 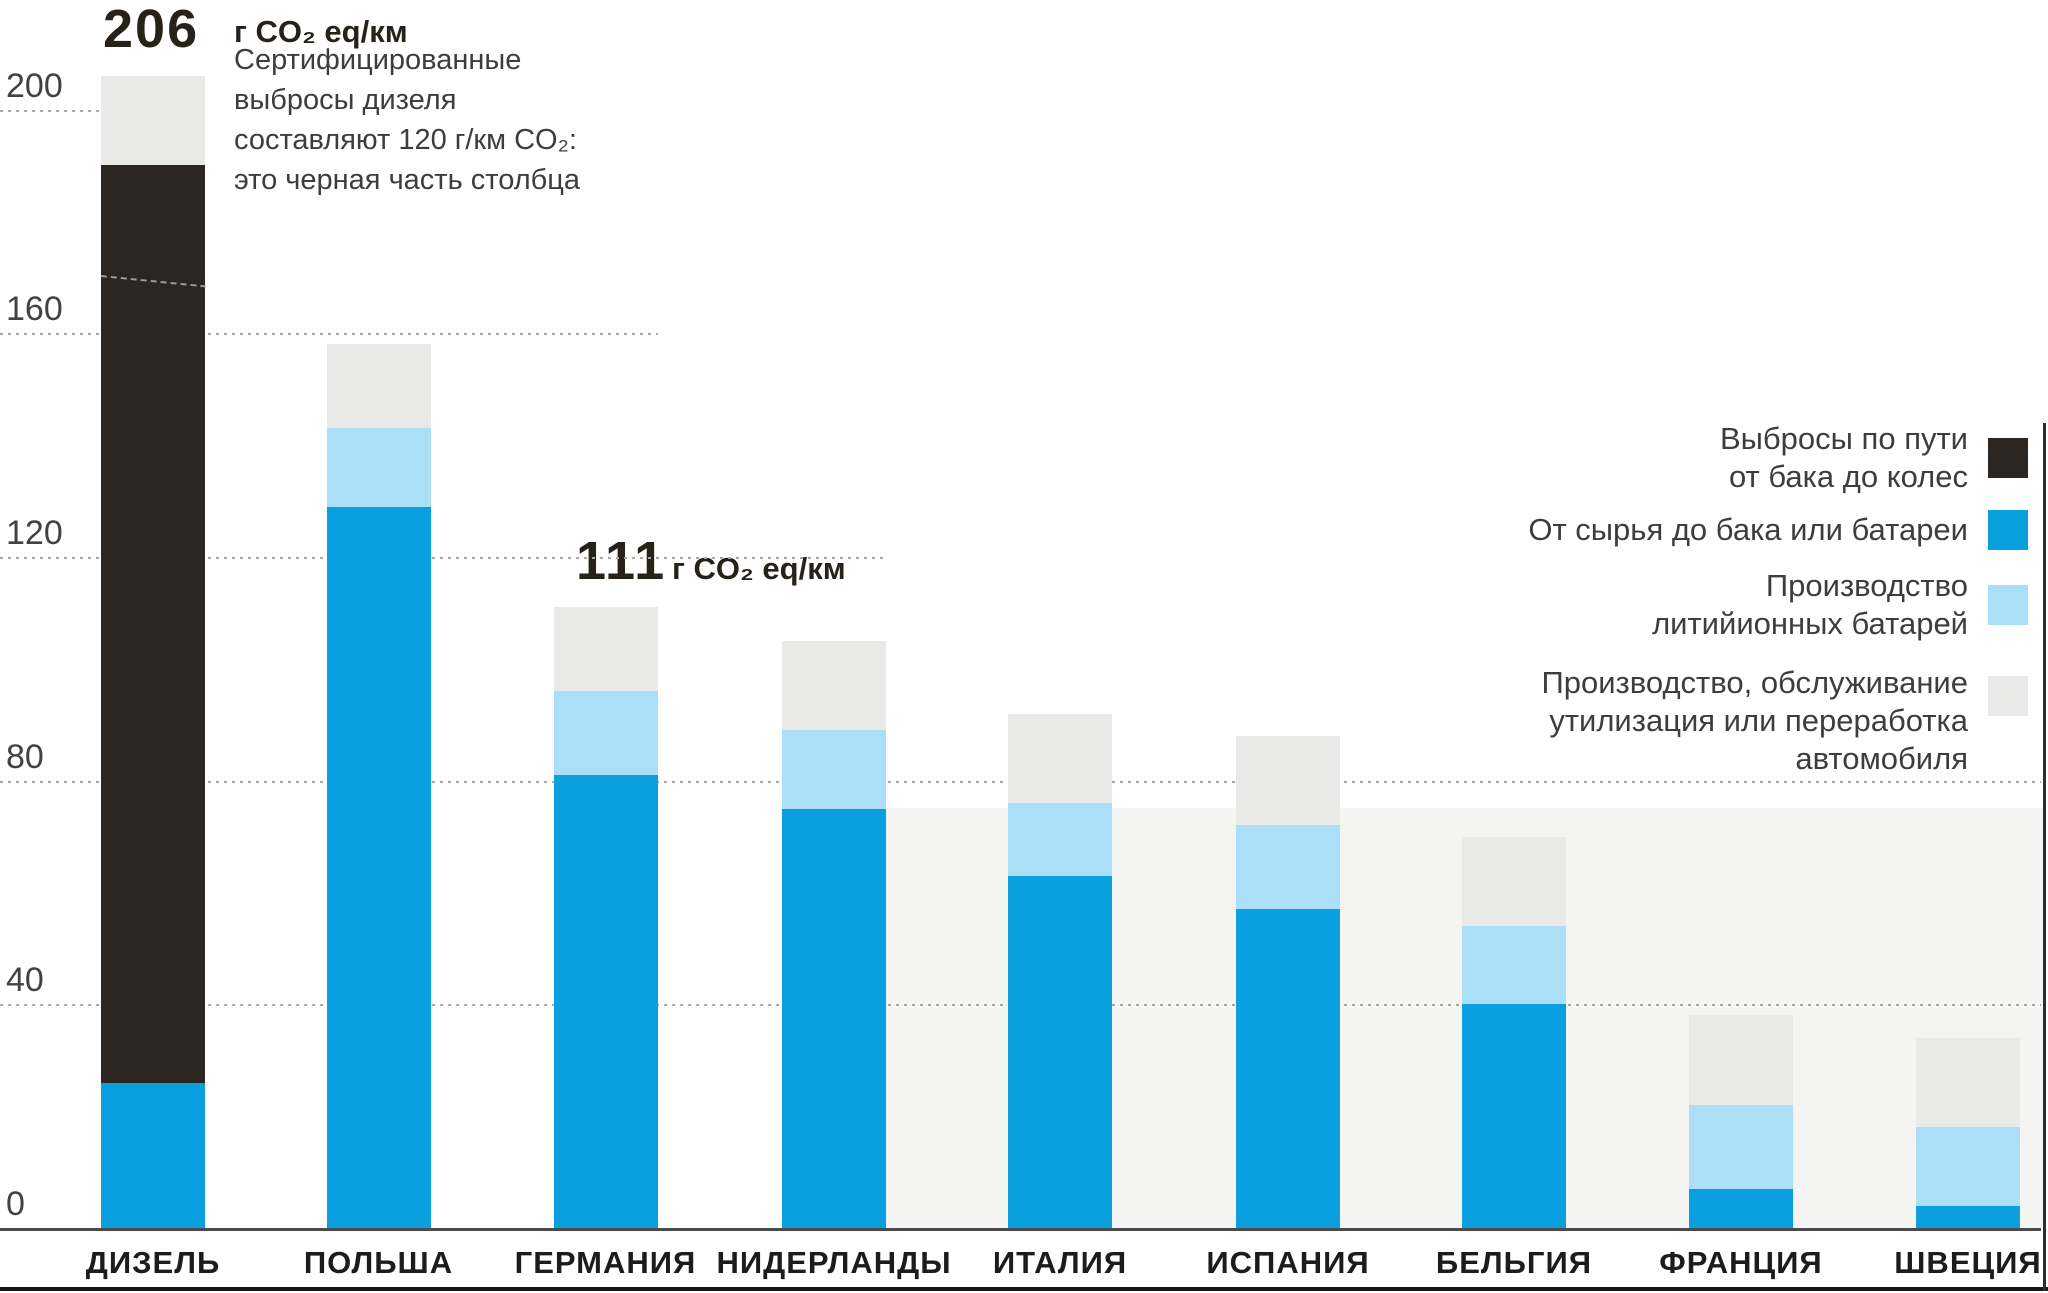 I want to click on bar-spain, so click(x=1288, y=981).